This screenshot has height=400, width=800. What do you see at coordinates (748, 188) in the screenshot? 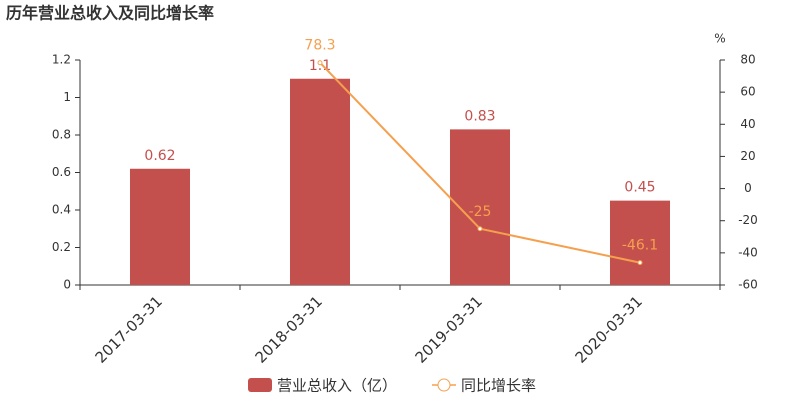
I see `y2-tick-label: 0` at bounding box center [748, 188].